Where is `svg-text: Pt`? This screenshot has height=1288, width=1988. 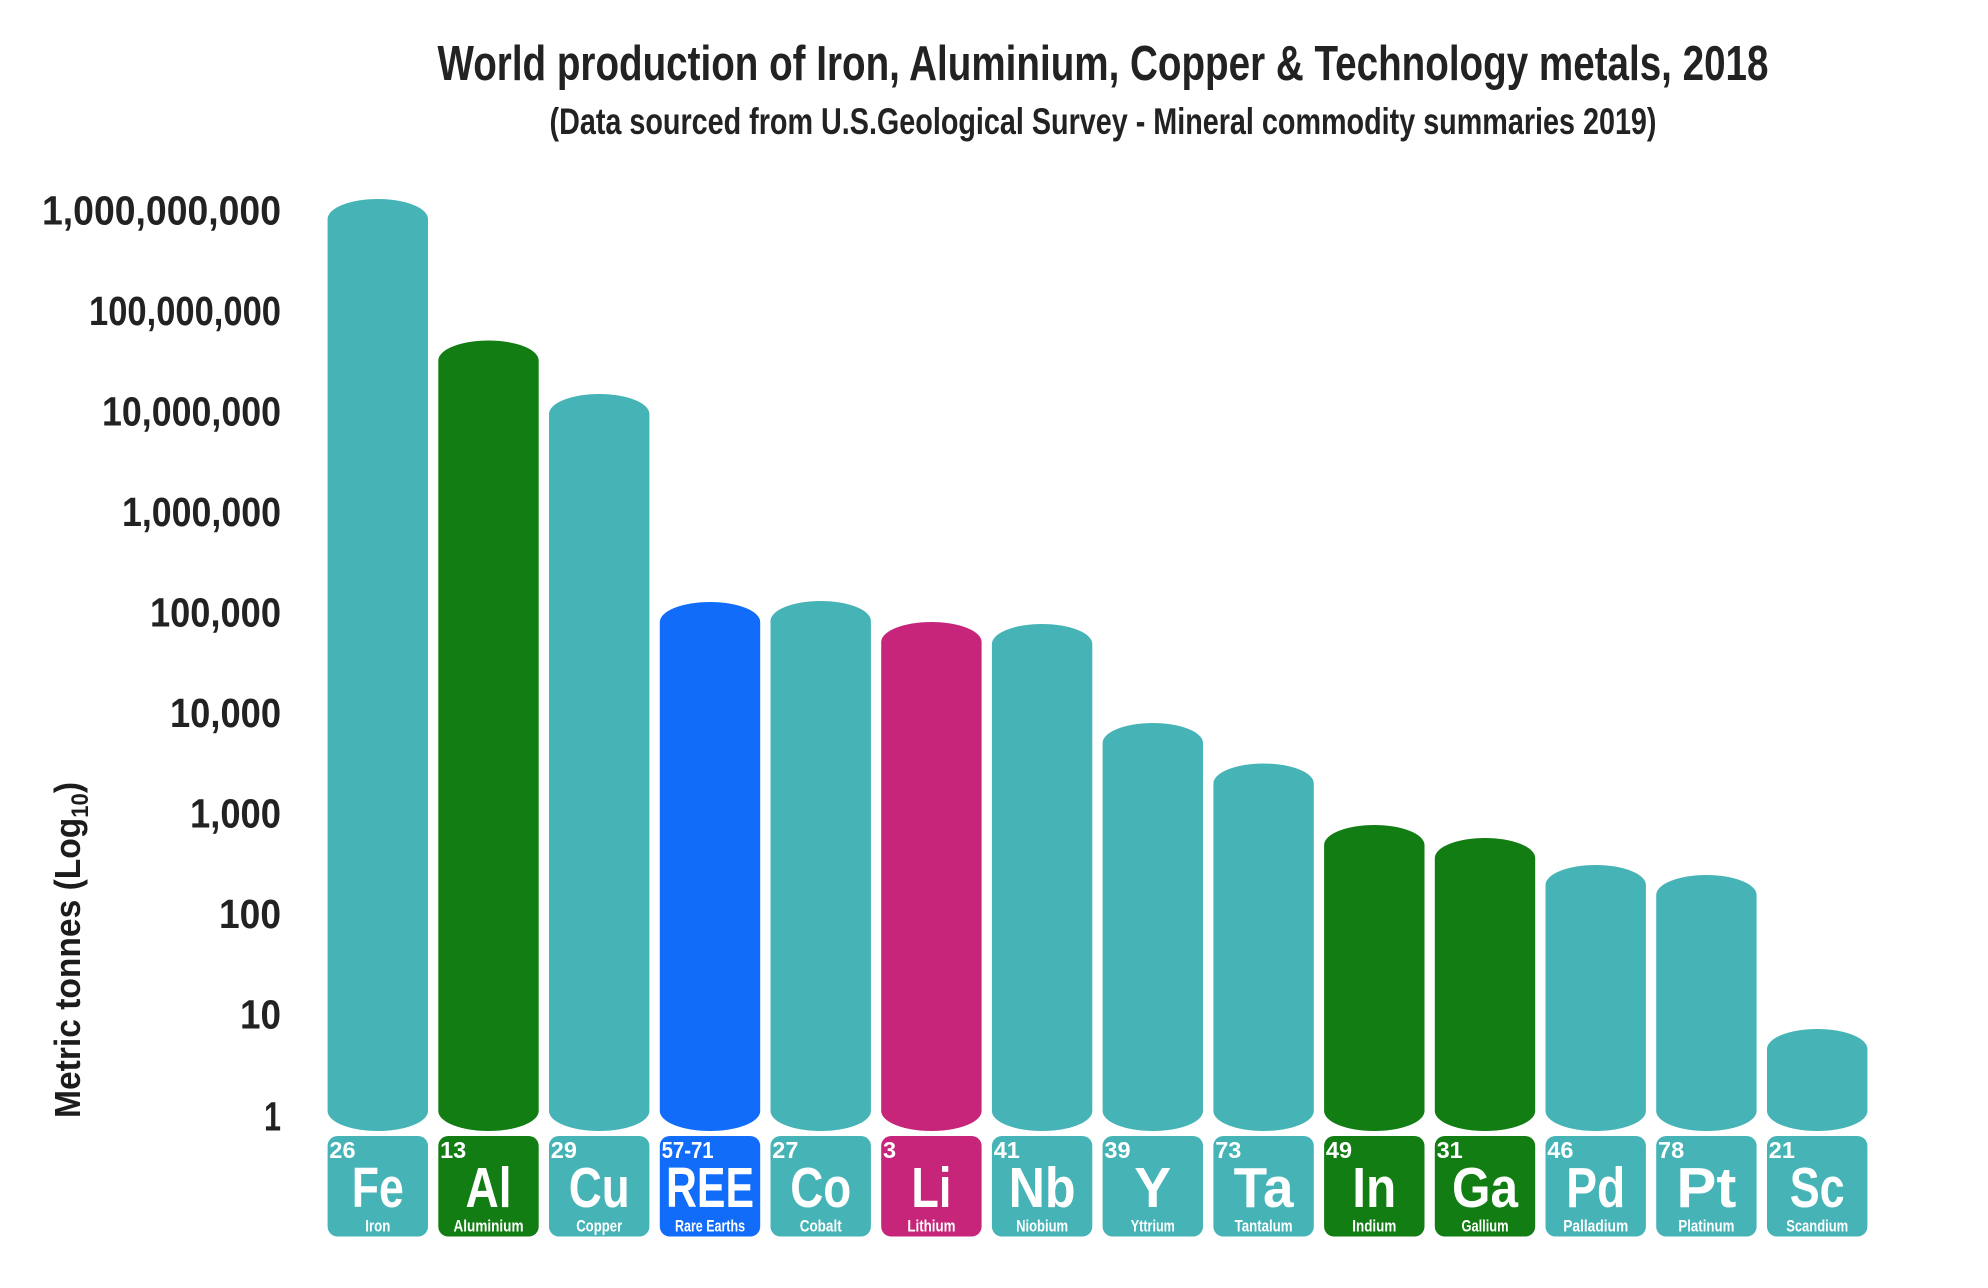
svg-text: Pt is located at coordinates (1706, 1188).